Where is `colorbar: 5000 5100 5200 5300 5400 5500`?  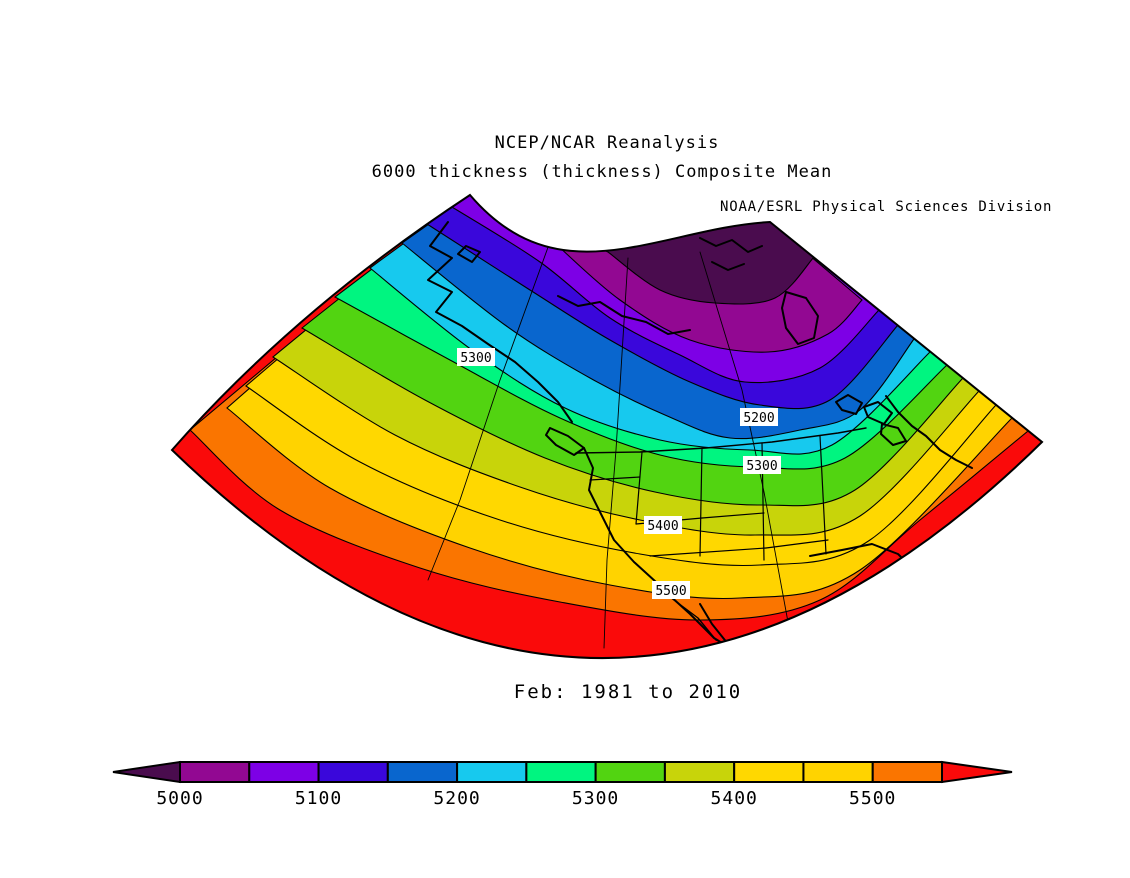 colorbar: 5000 5100 5200 5300 5400 5500 is located at coordinates (562, 784).